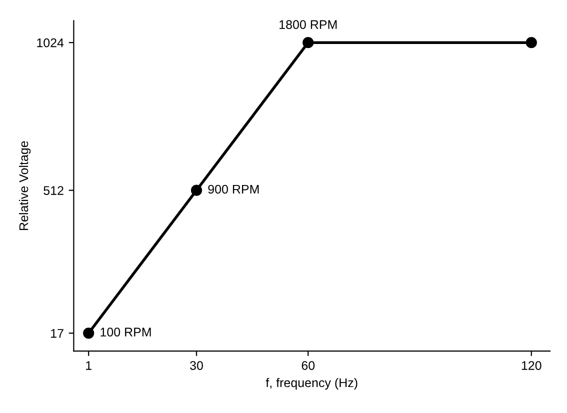 The image size is (567, 413). What do you see at coordinates (57, 333) in the screenshot?
I see `y-tick-label: 17` at bounding box center [57, 333].